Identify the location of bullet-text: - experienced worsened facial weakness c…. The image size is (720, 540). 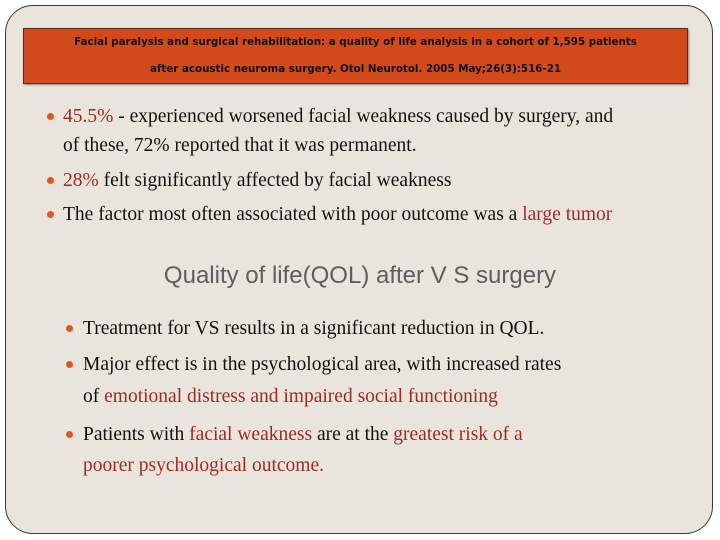
(363, 116).